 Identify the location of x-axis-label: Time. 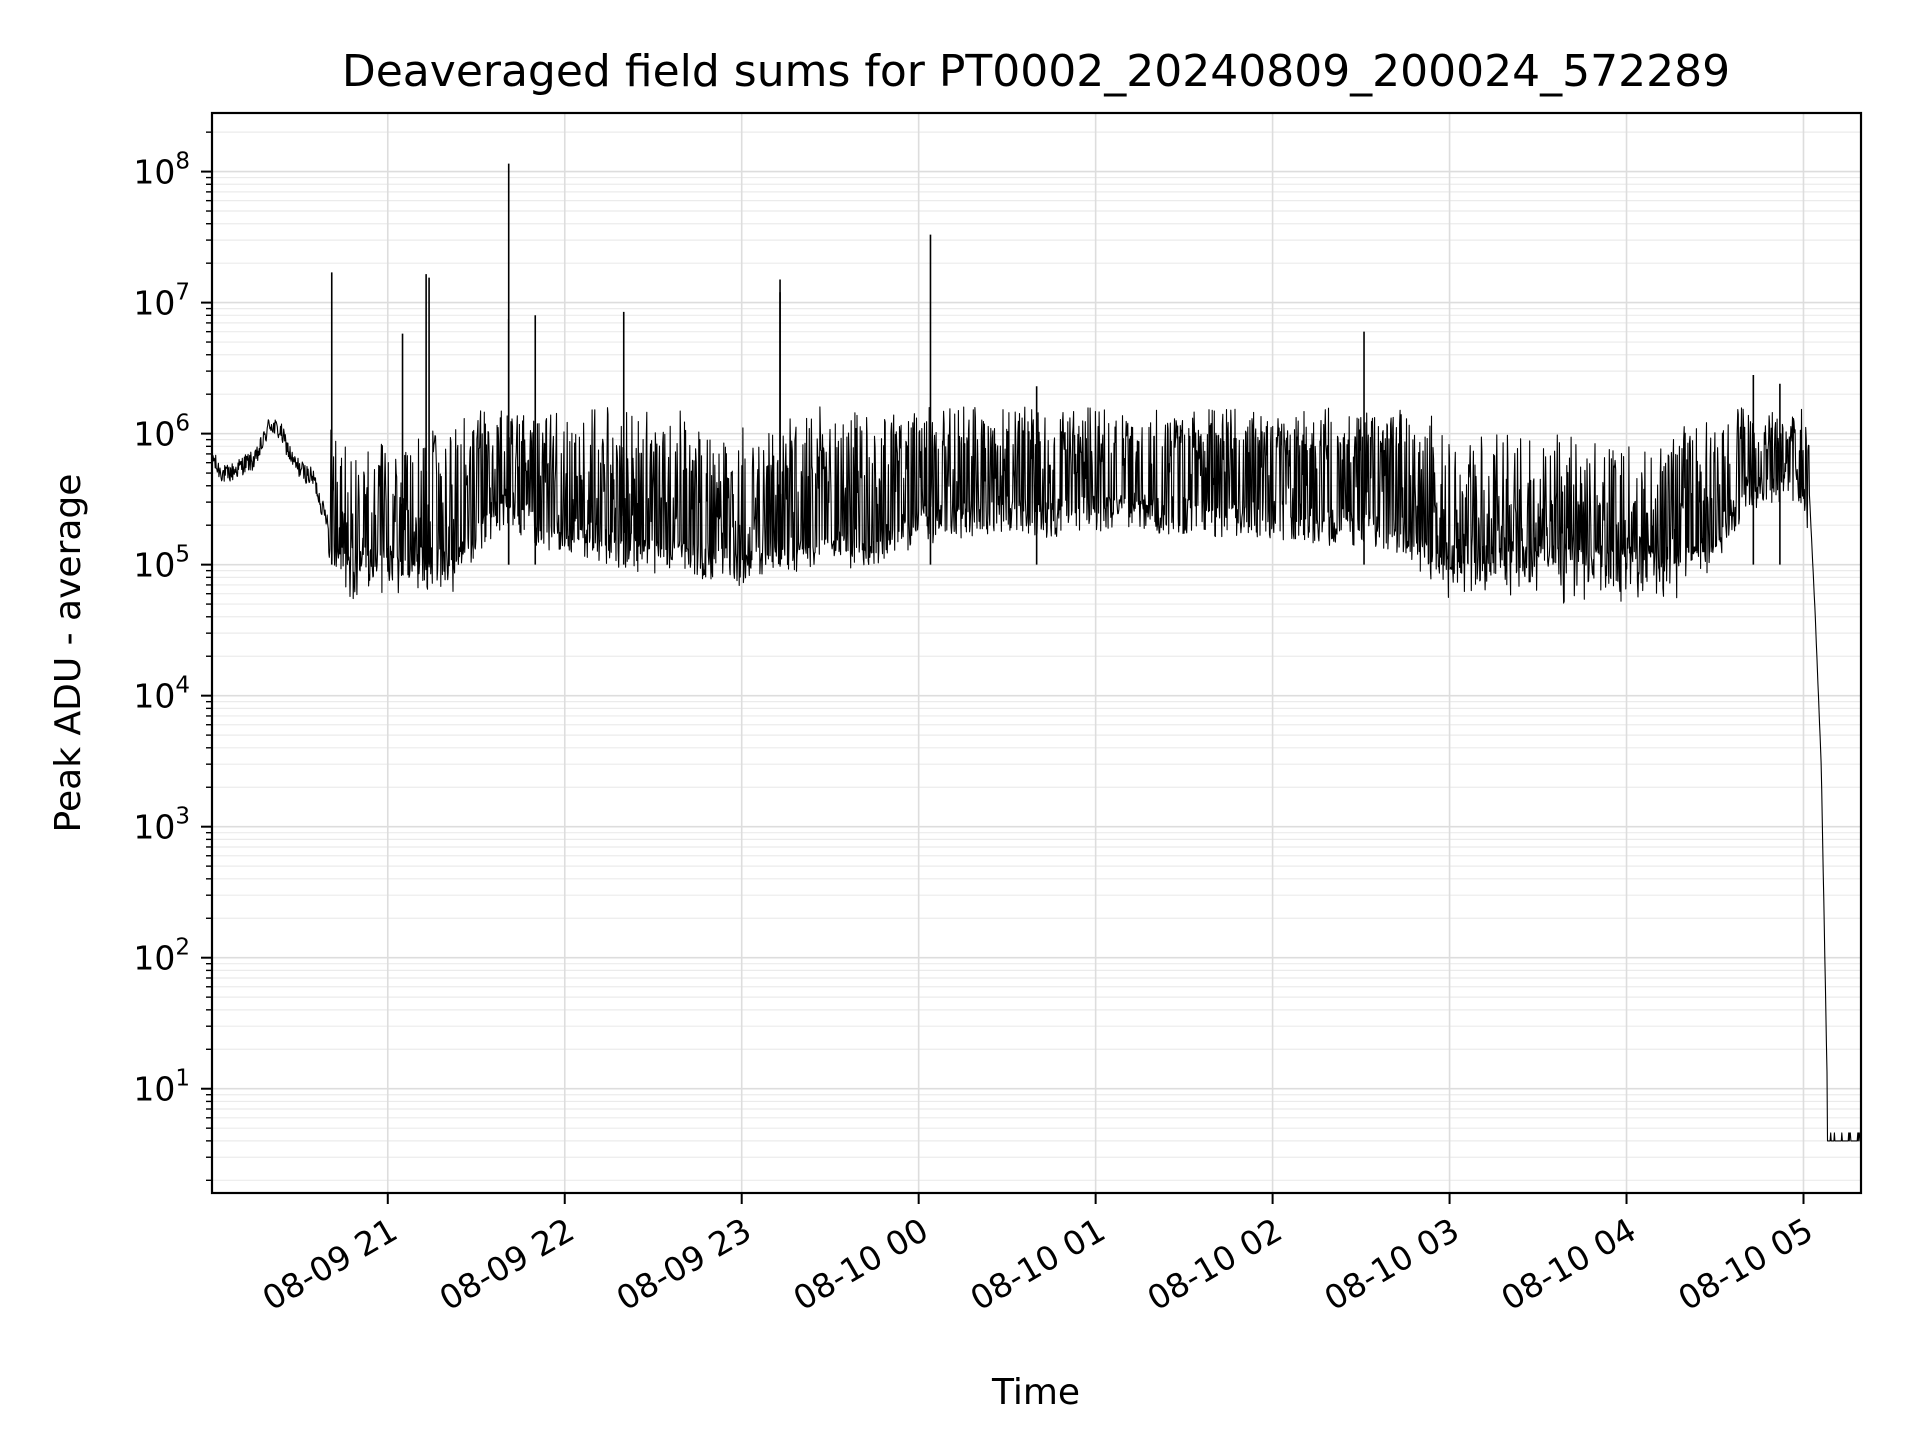
(1035, 1392).